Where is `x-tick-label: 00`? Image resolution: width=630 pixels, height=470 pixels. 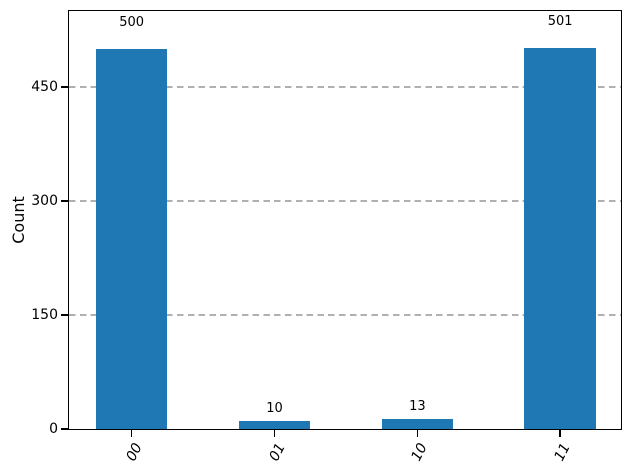 x-tick-label: 00 is located at coordinates (134, 452).